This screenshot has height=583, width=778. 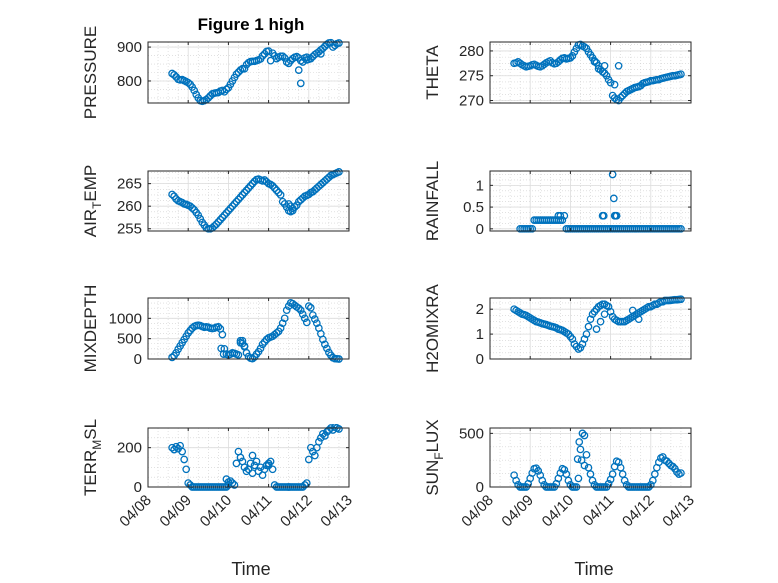 I want to click on figure-title: Figure 1 high, so click(x=251, y=24).